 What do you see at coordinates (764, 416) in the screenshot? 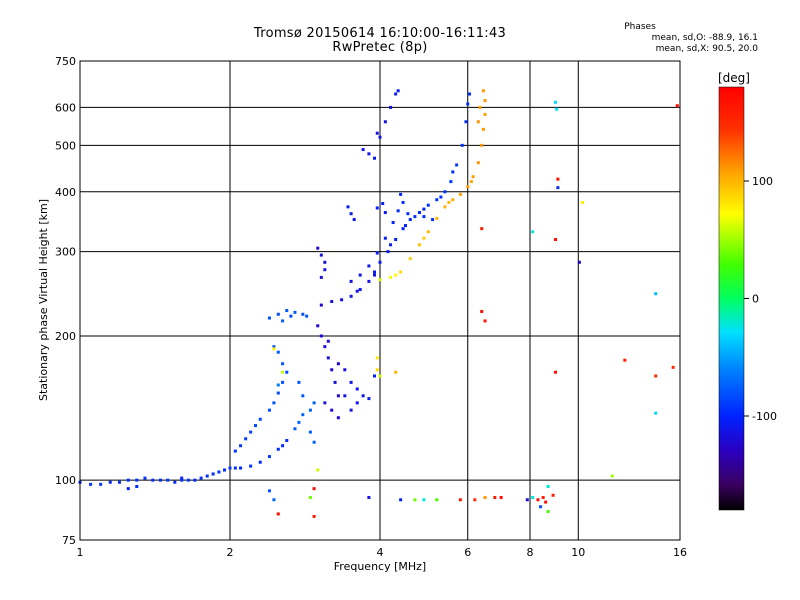
I see `colorbar-tick-label: -100` at bounding box center [764, 416].